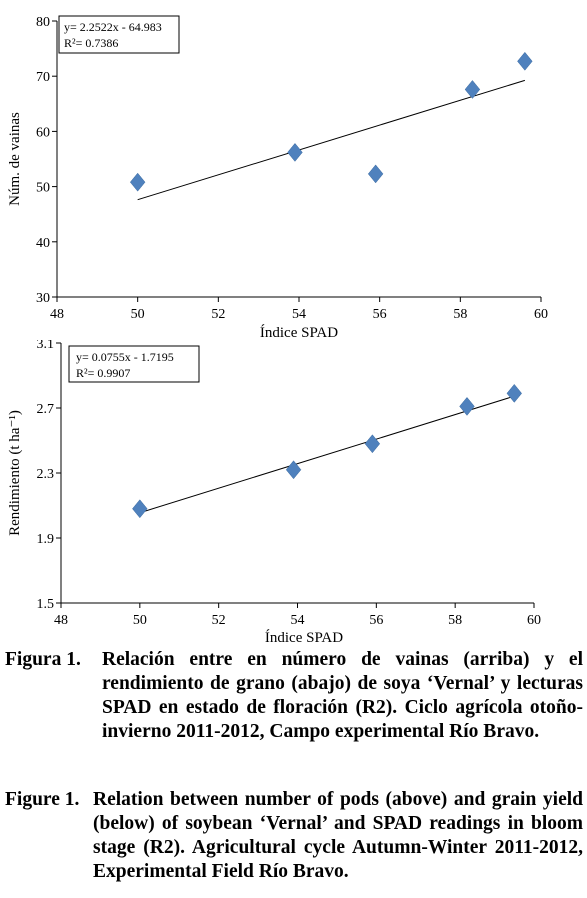 The width and height of the screenshot is (587, 898). What do you see at coordinates (43, 659) in the screenshot?
I see `caption-lead: Figura 1.` at bounding box center [43, 659].